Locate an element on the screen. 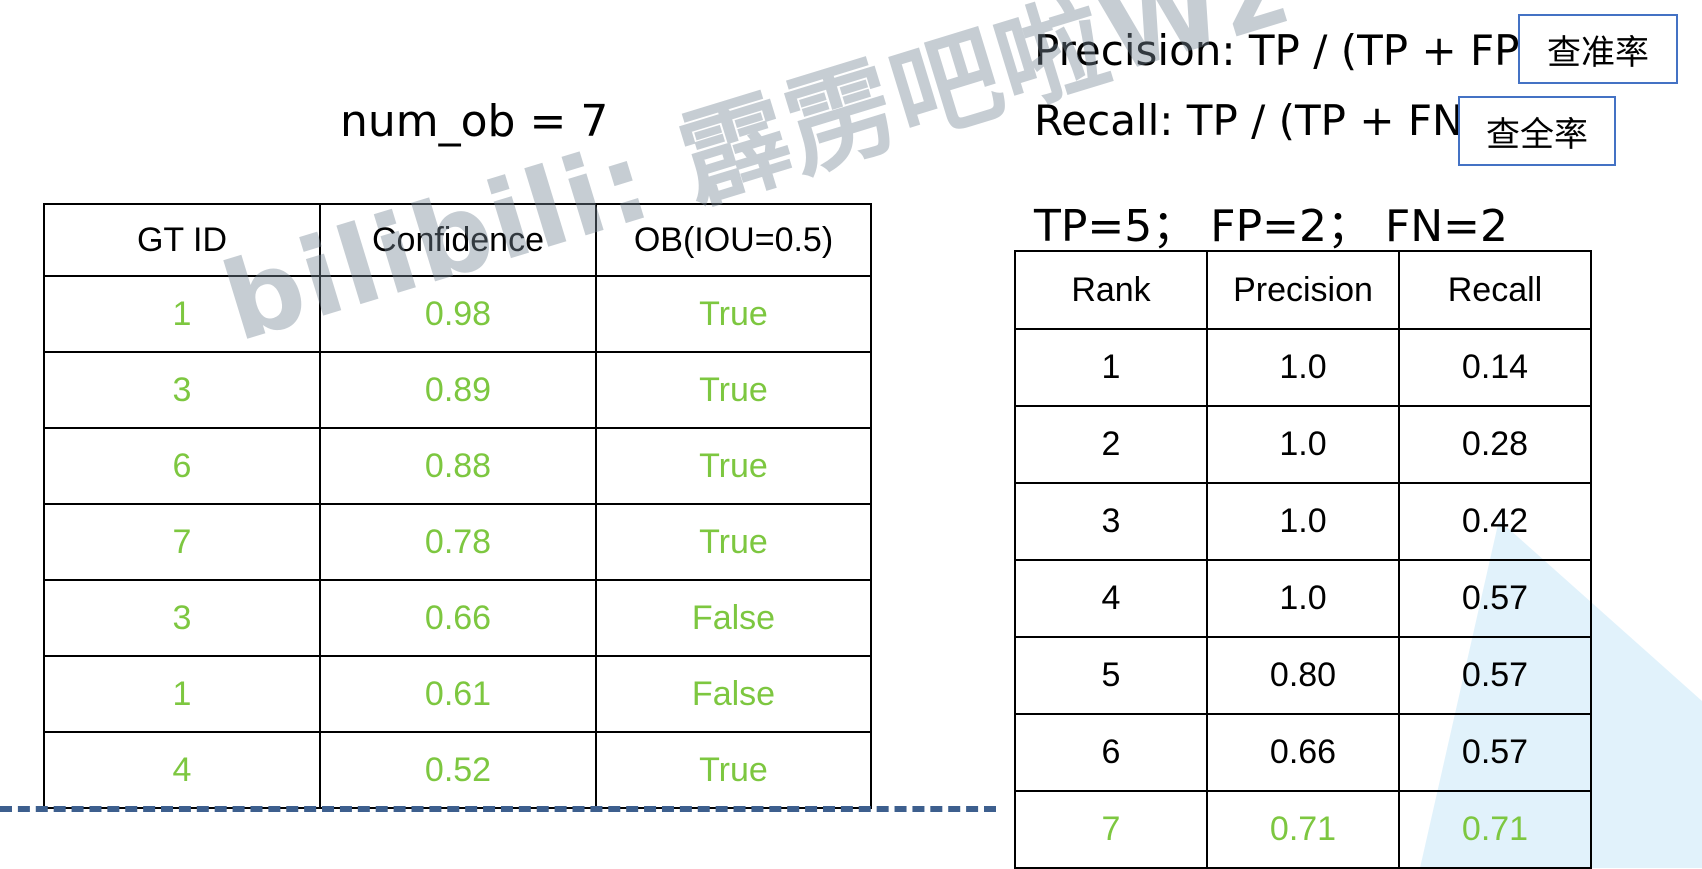  header-rank: Rank is located at coordinates (1111, 290).